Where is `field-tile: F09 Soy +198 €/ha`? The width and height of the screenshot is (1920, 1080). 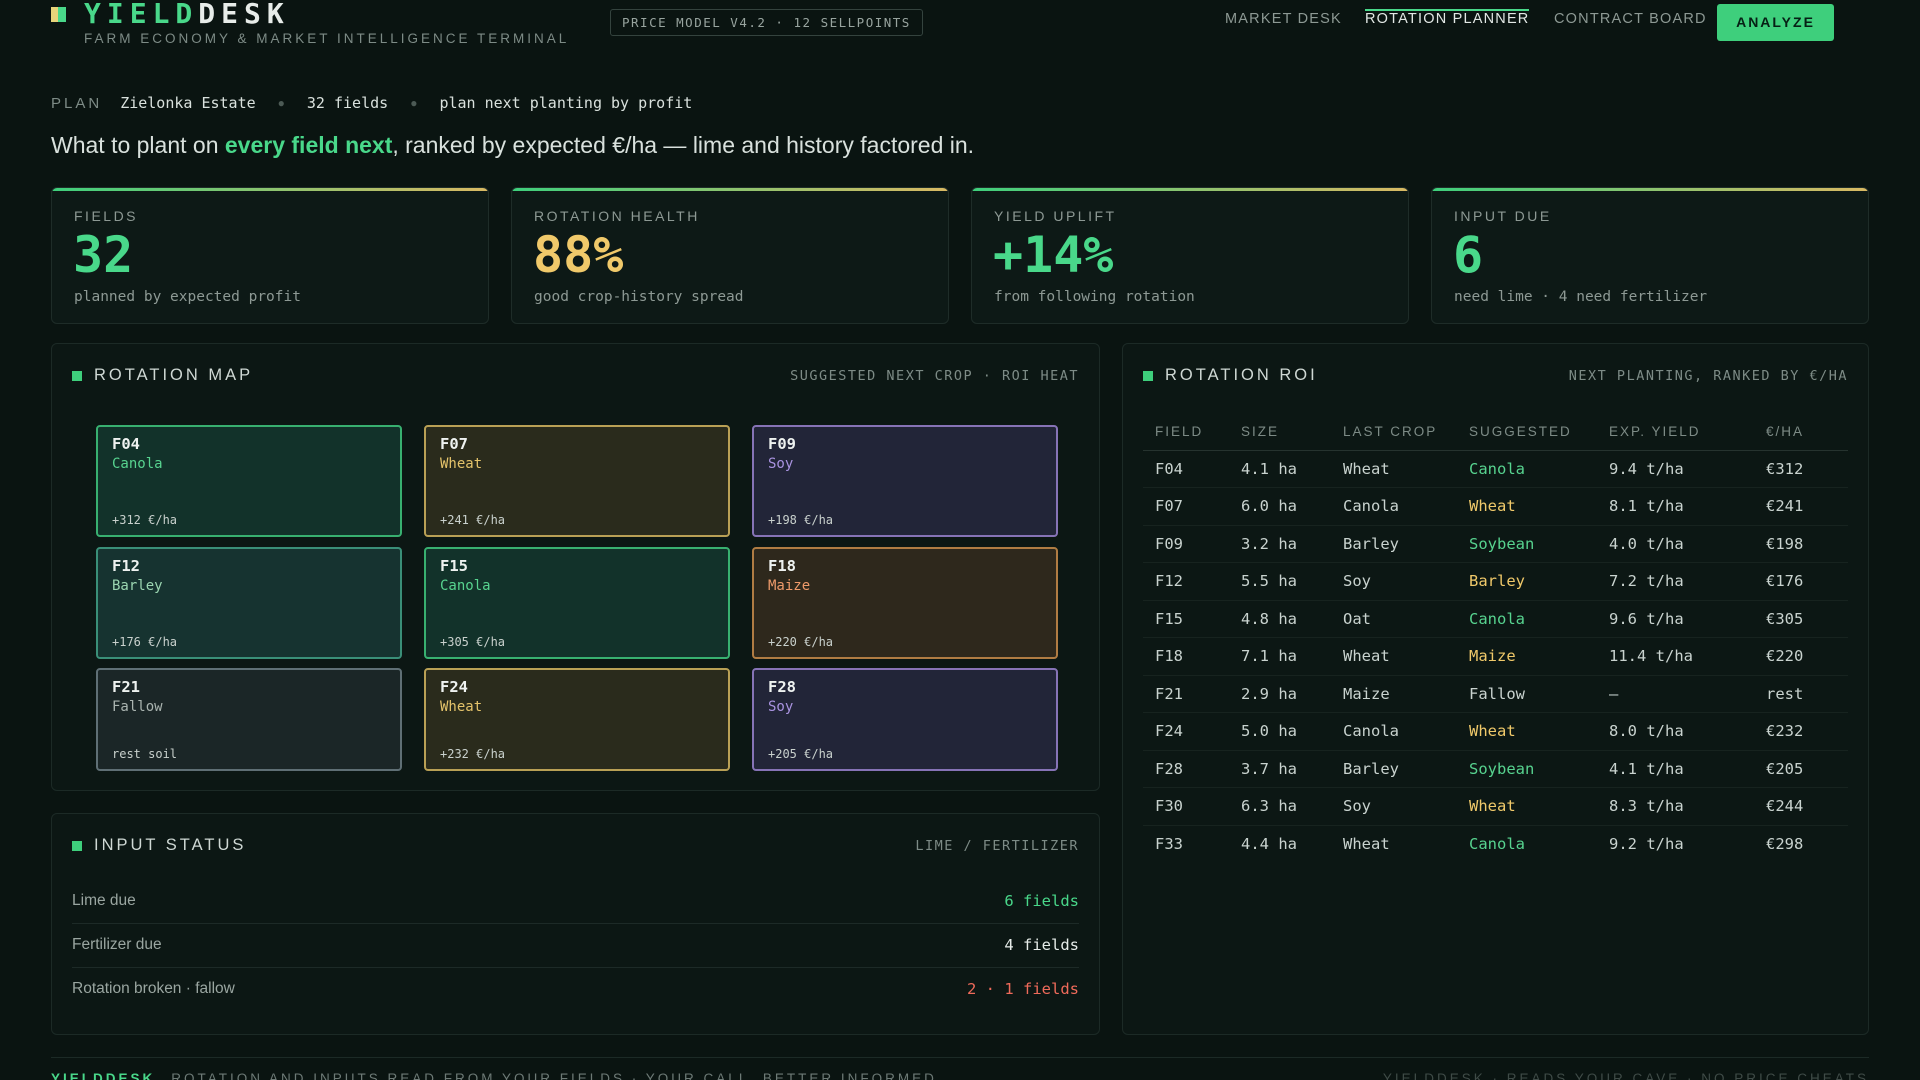
field-tile: F09 Soy +198 €/ha is located at coordinates (905, 481).